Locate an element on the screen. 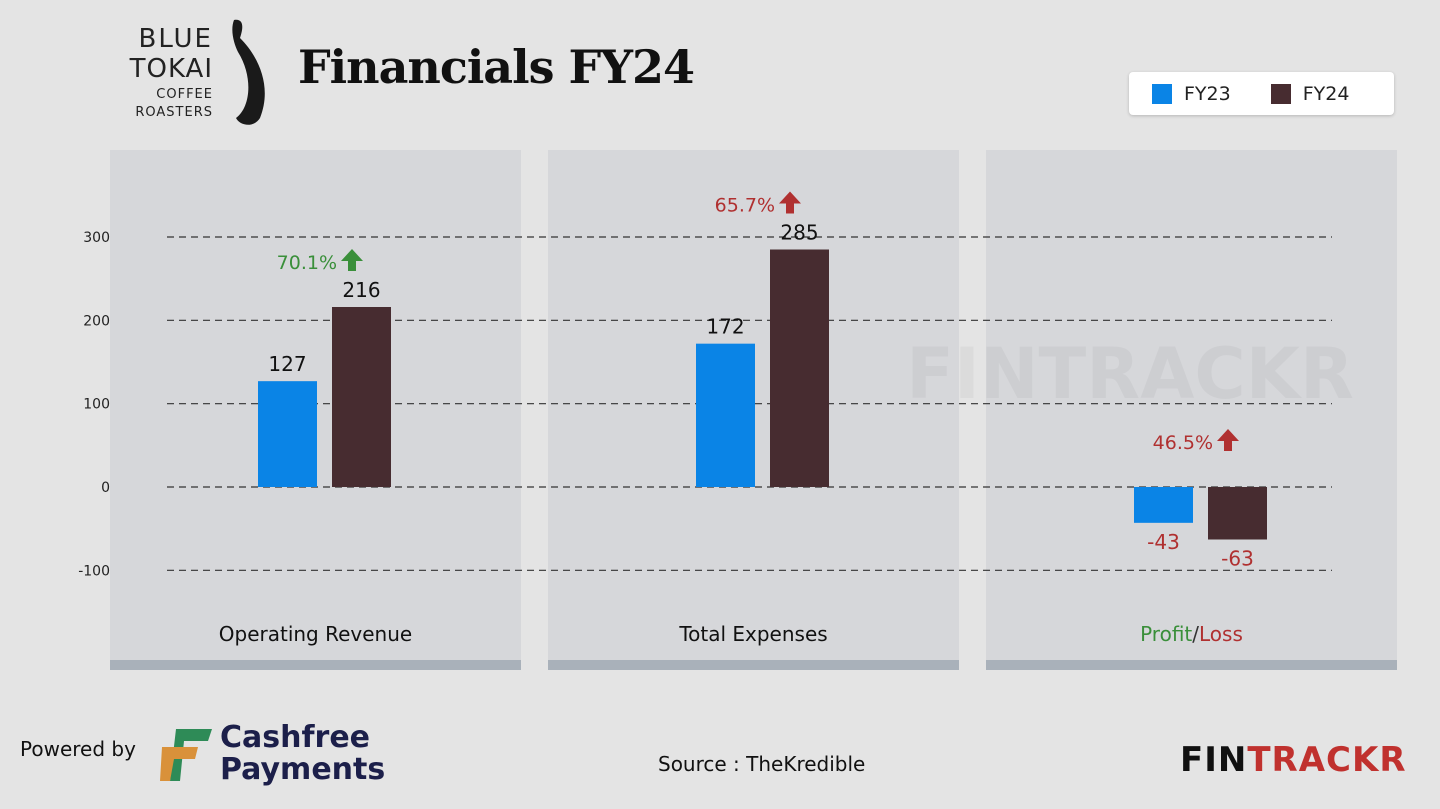  legend-item-fy23: FY23 is located at coordinates (1191, 94).